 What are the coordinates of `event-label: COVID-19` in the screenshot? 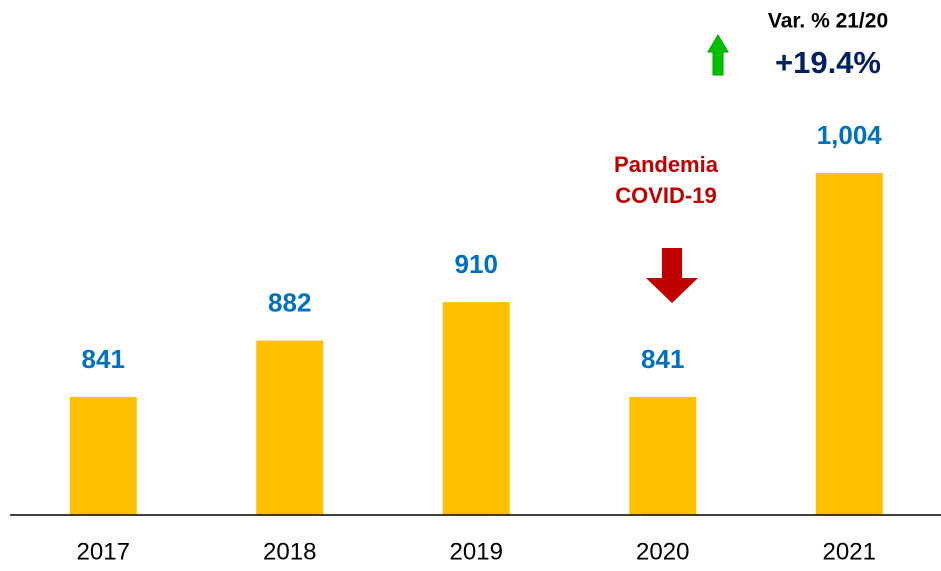 It's located at (665, 195).